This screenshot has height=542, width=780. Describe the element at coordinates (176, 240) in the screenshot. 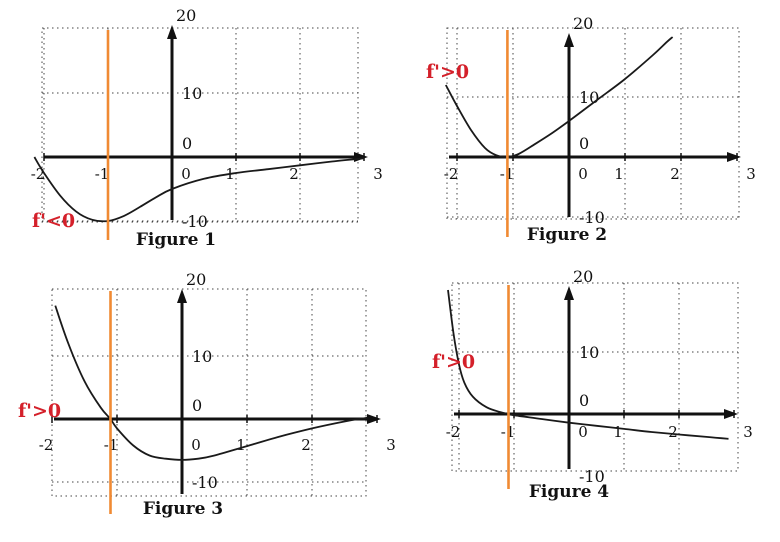

I see `figure-caption: Figure 1` at that location.